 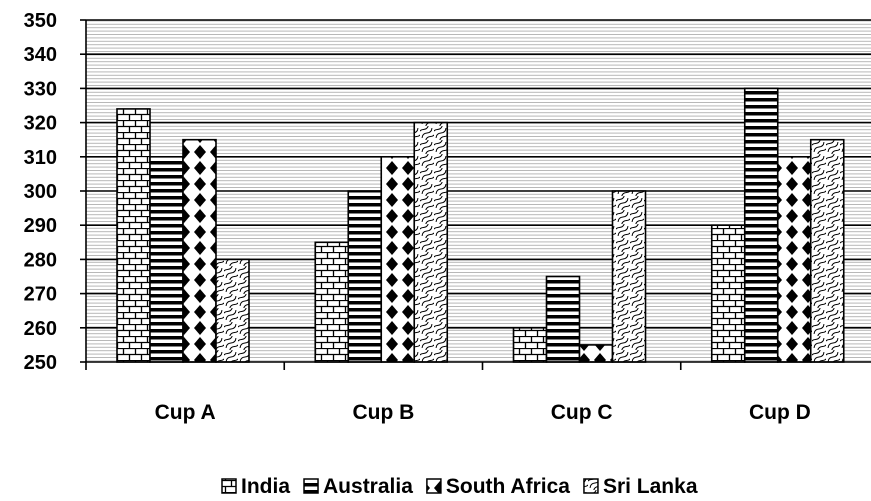 What do you see at coordinates (794, 259) in the screenshot?
I see `bar-south-africa-cup-d` at bounding box center [794, 259].